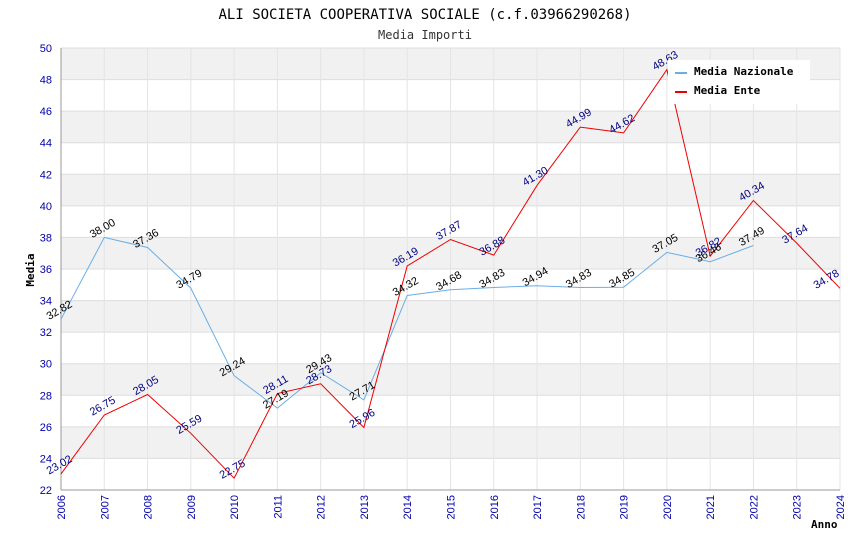  What do you see at coordinates (46, 238) in the screenshot?
I see `y-tick-label: 38` at bounding box center [46, 238].